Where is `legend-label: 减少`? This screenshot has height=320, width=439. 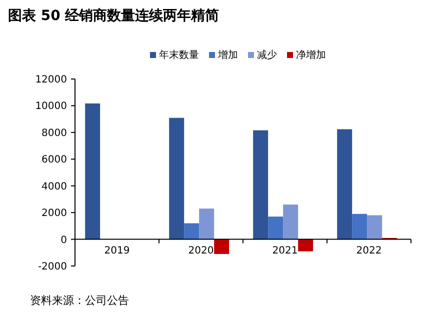 legend-label: 减少 is located at coordinates (267, 55).